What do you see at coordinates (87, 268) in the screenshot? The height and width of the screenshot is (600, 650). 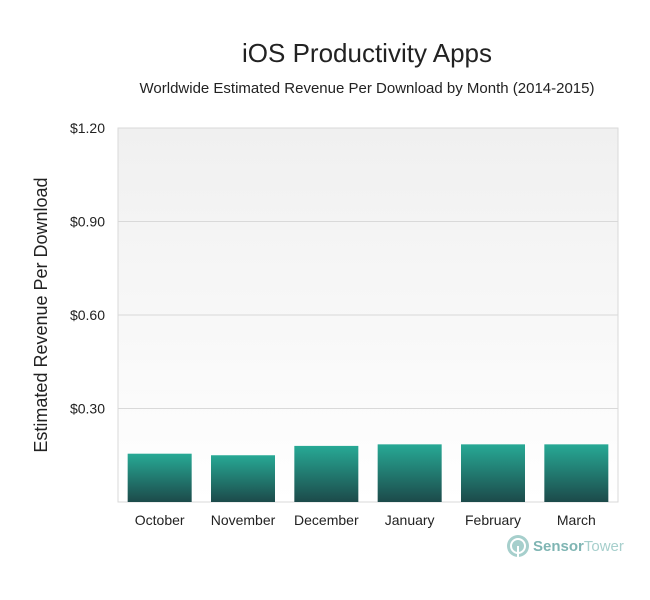 I see `y-tick-labels: $0.30 $0.60 $0.90 $1.20` at bounding box center [87, 268].